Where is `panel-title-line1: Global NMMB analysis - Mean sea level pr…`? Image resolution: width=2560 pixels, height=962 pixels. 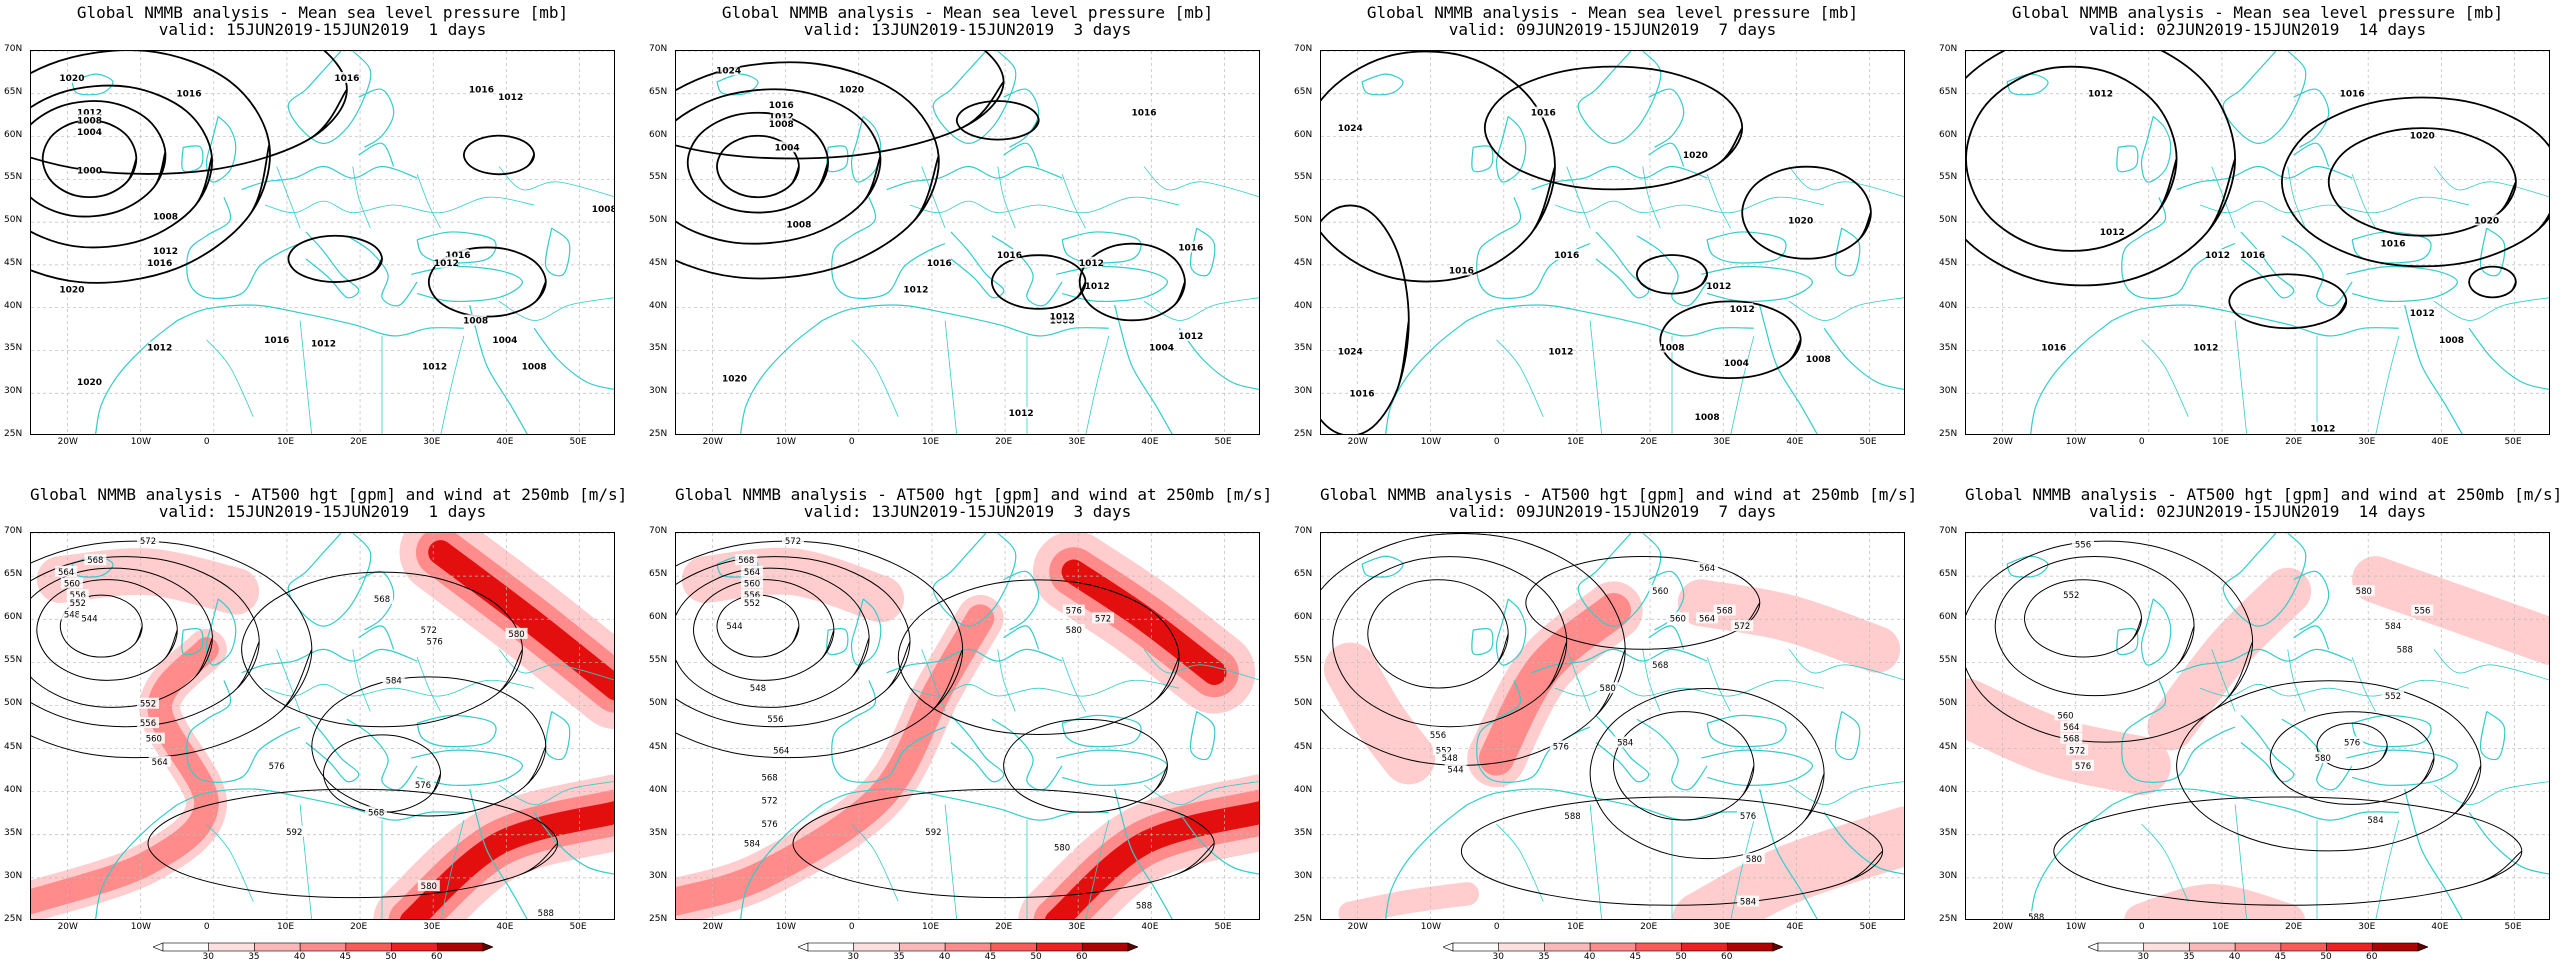
panel-title-line1: Global NMMB analysis - Mean sea level pr… is located at coordinates (322, 12).